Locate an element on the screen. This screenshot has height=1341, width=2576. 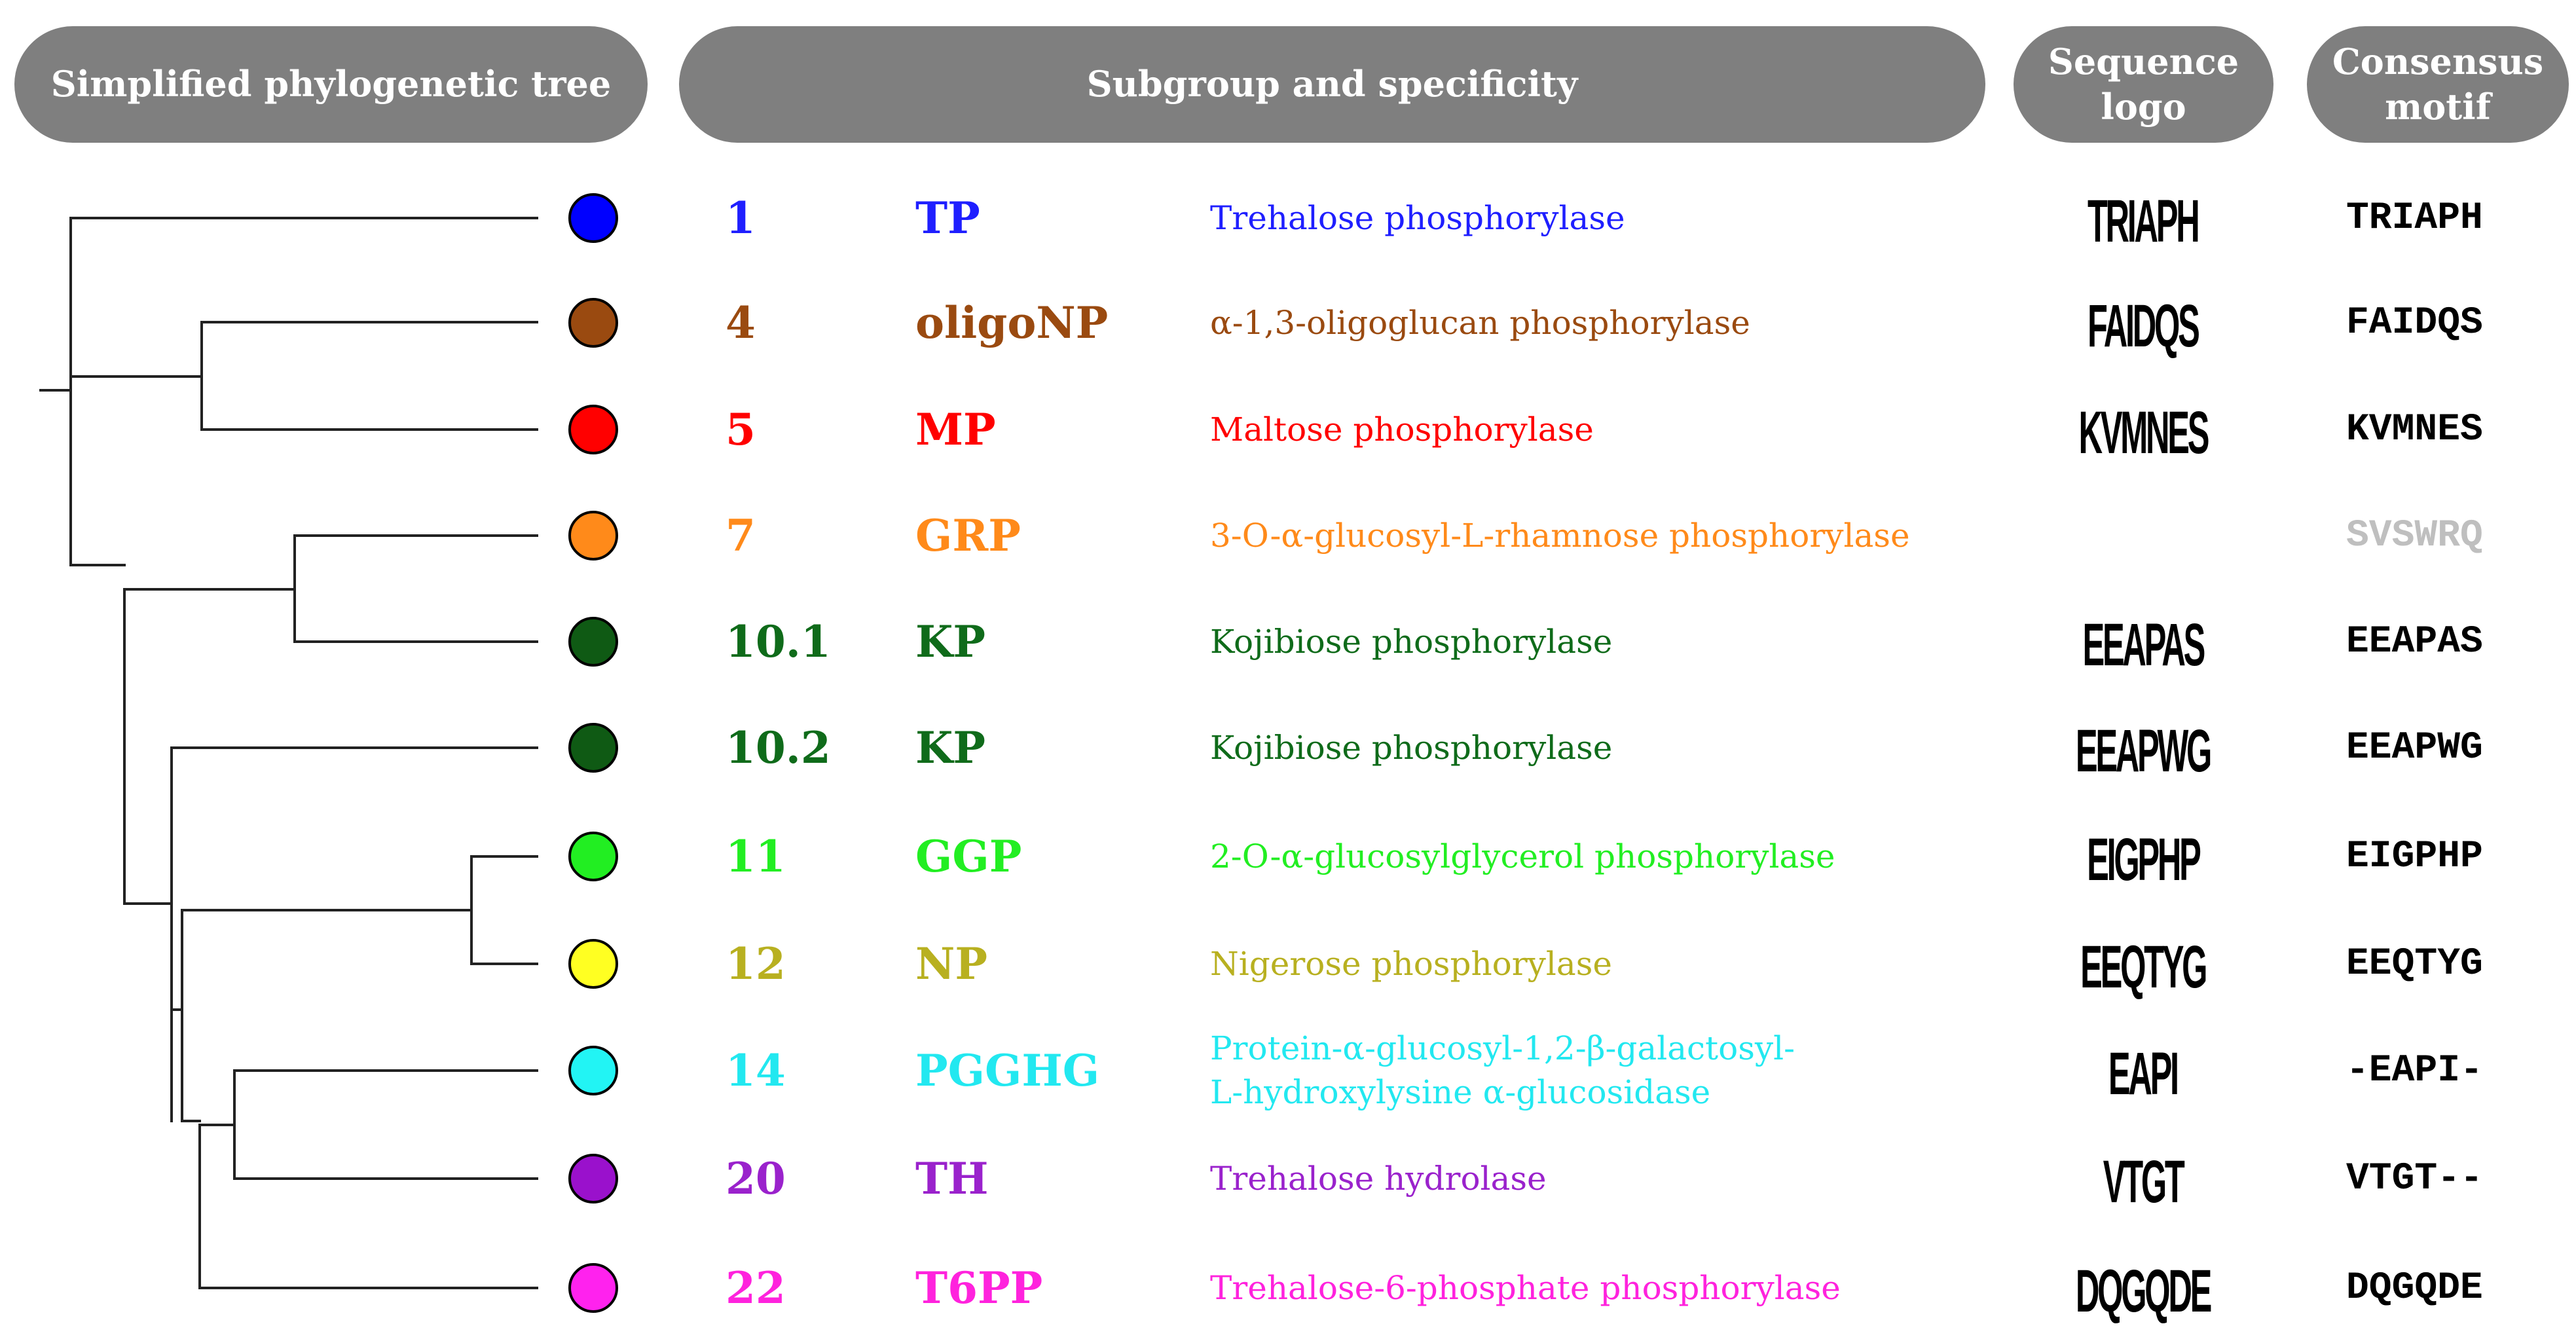
specificity-description: Trehalose hydrolase is located at coordinates (1379, 1179).